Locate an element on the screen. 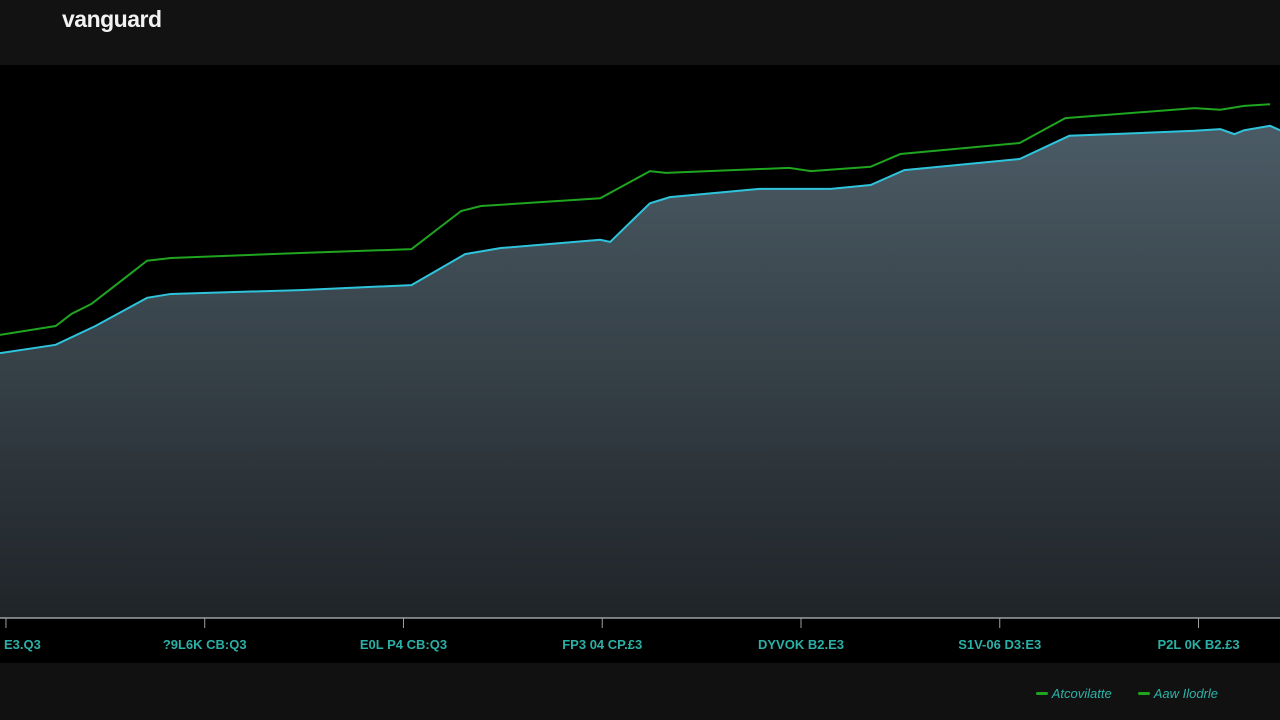 This screenshot has width=1280, height=720. app-header: vanguard is located at coordinates (640, 32).